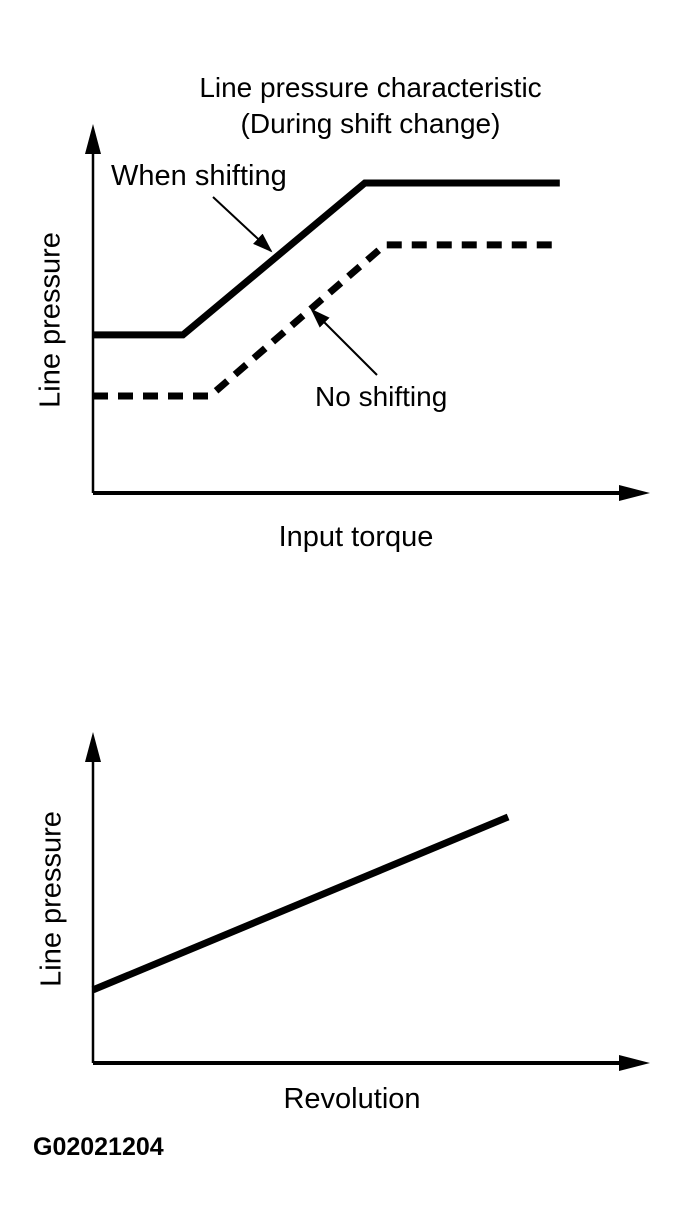 The image size is (679, 1232). Describe the element at coordinates (93, 747) in the screenshot. I see `bottom-y-axis-arrowhead-icon` at that location.